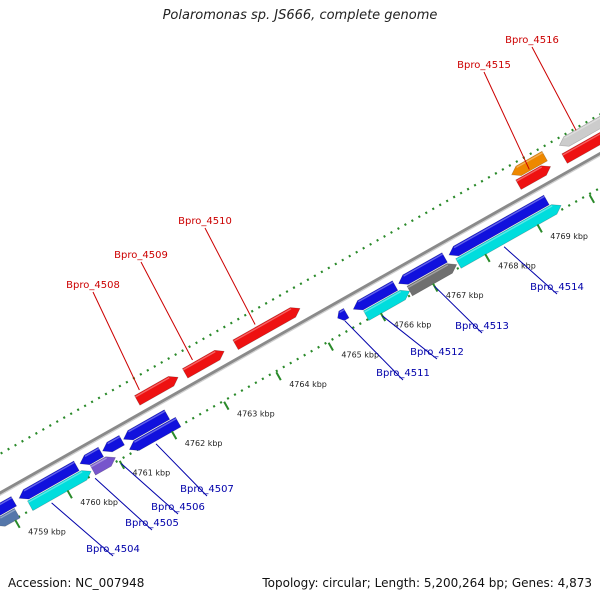 The width and height of the screenshot is (600, 600). I want to click on label-bpro-4516-leader, so click(554, 88).